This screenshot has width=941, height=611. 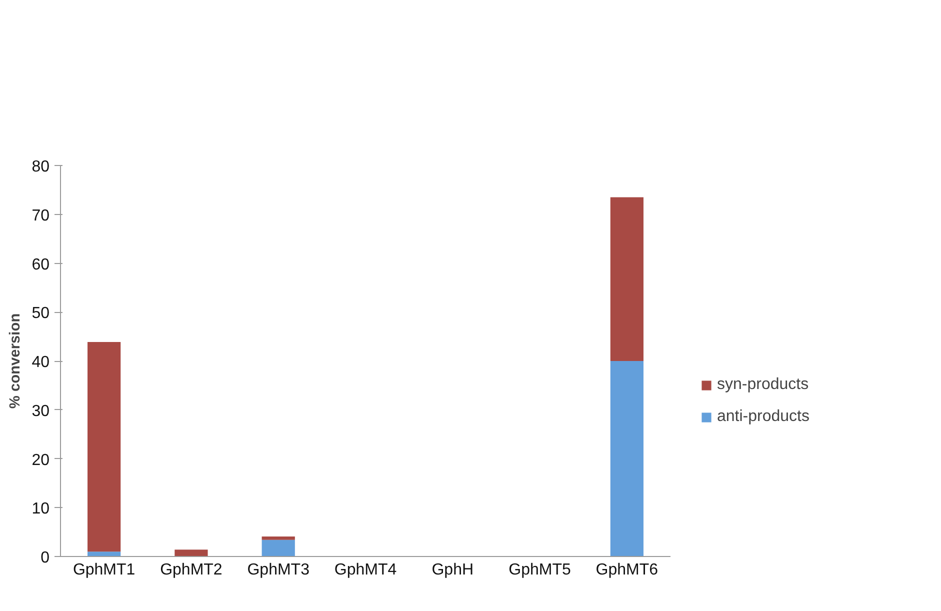 What do you see at coordinates (41, 362) in the screenshot?
I see `y-tick-label: 40` at bounding box center [41, 362].